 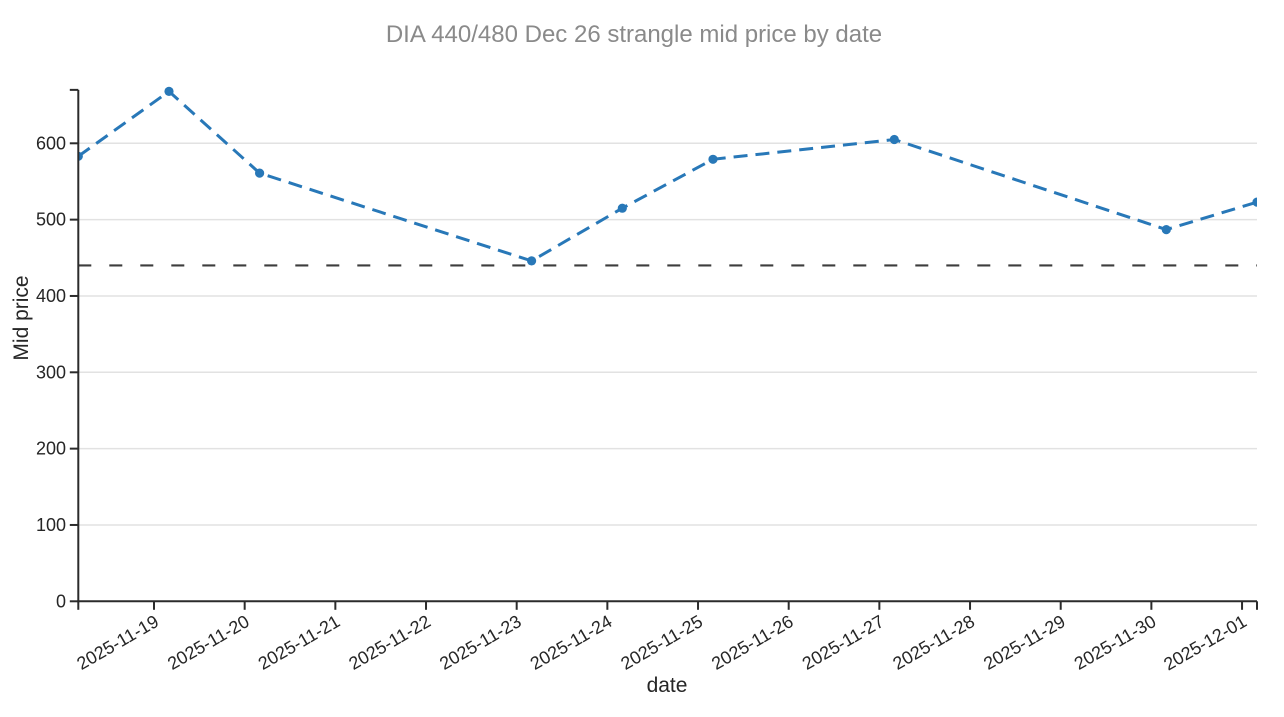 I want to click on x-tick-label-2025-11-23: 2025-11-23, so click(x=480, y=642).